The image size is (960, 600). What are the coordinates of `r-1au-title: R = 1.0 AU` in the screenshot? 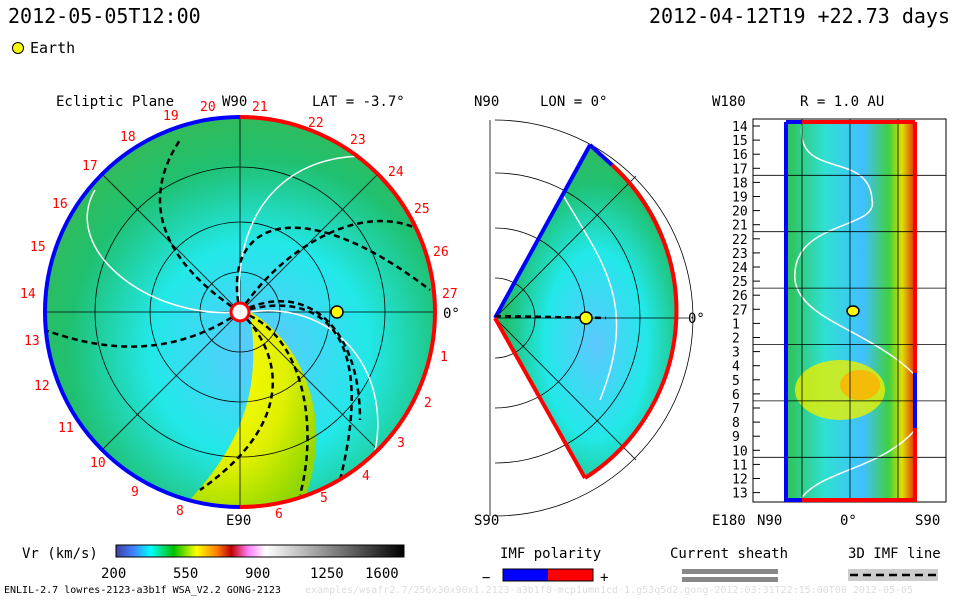 It's located at (842, 102).